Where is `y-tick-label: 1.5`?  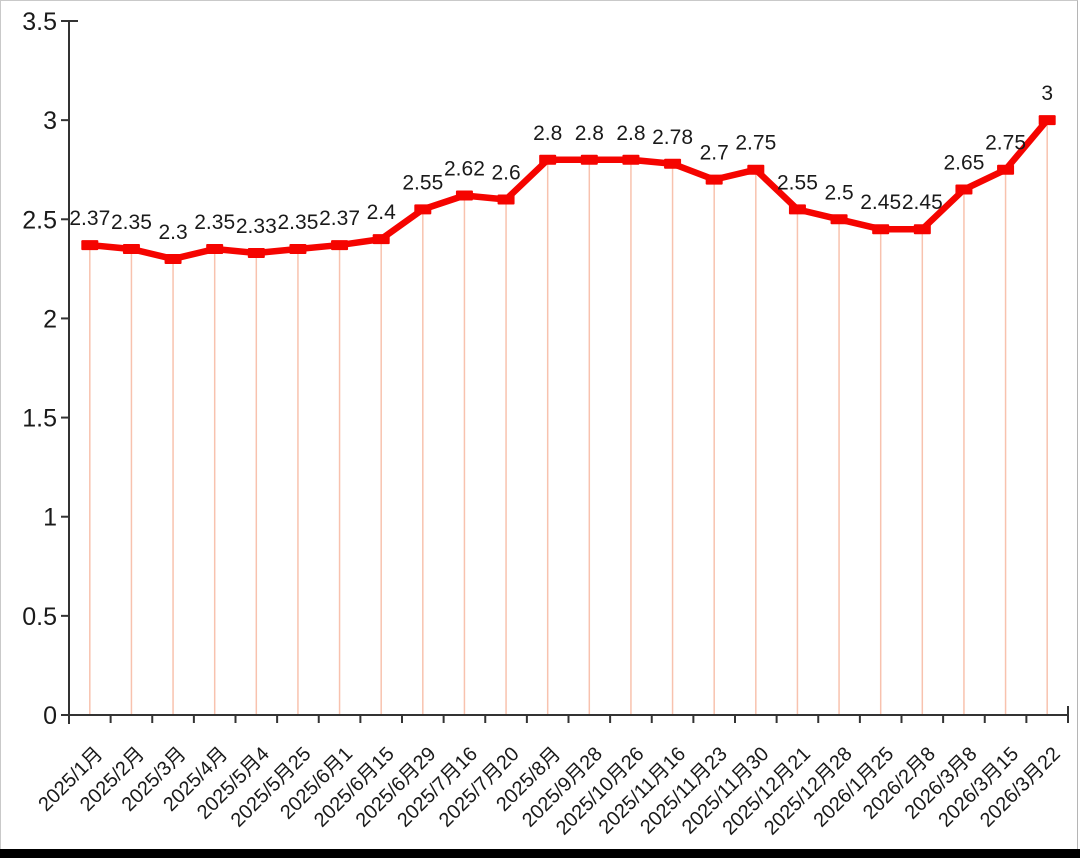 y-tick-label: 1.5 is located at coordinates (39, 419).